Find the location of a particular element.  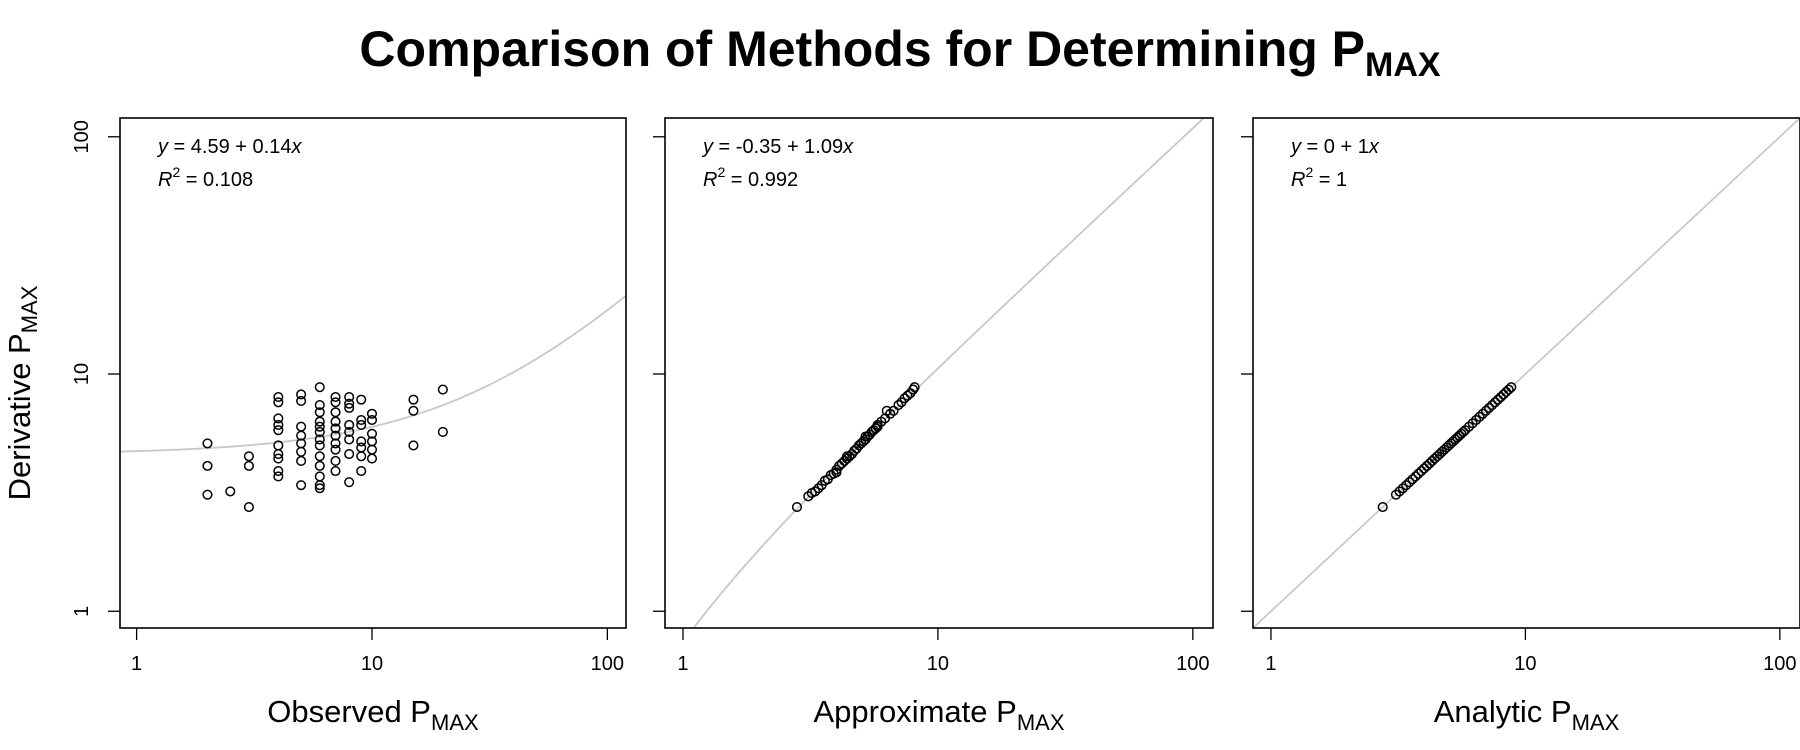

y-axis-label: Derivative PMAX is located at coordinates (22, 392).